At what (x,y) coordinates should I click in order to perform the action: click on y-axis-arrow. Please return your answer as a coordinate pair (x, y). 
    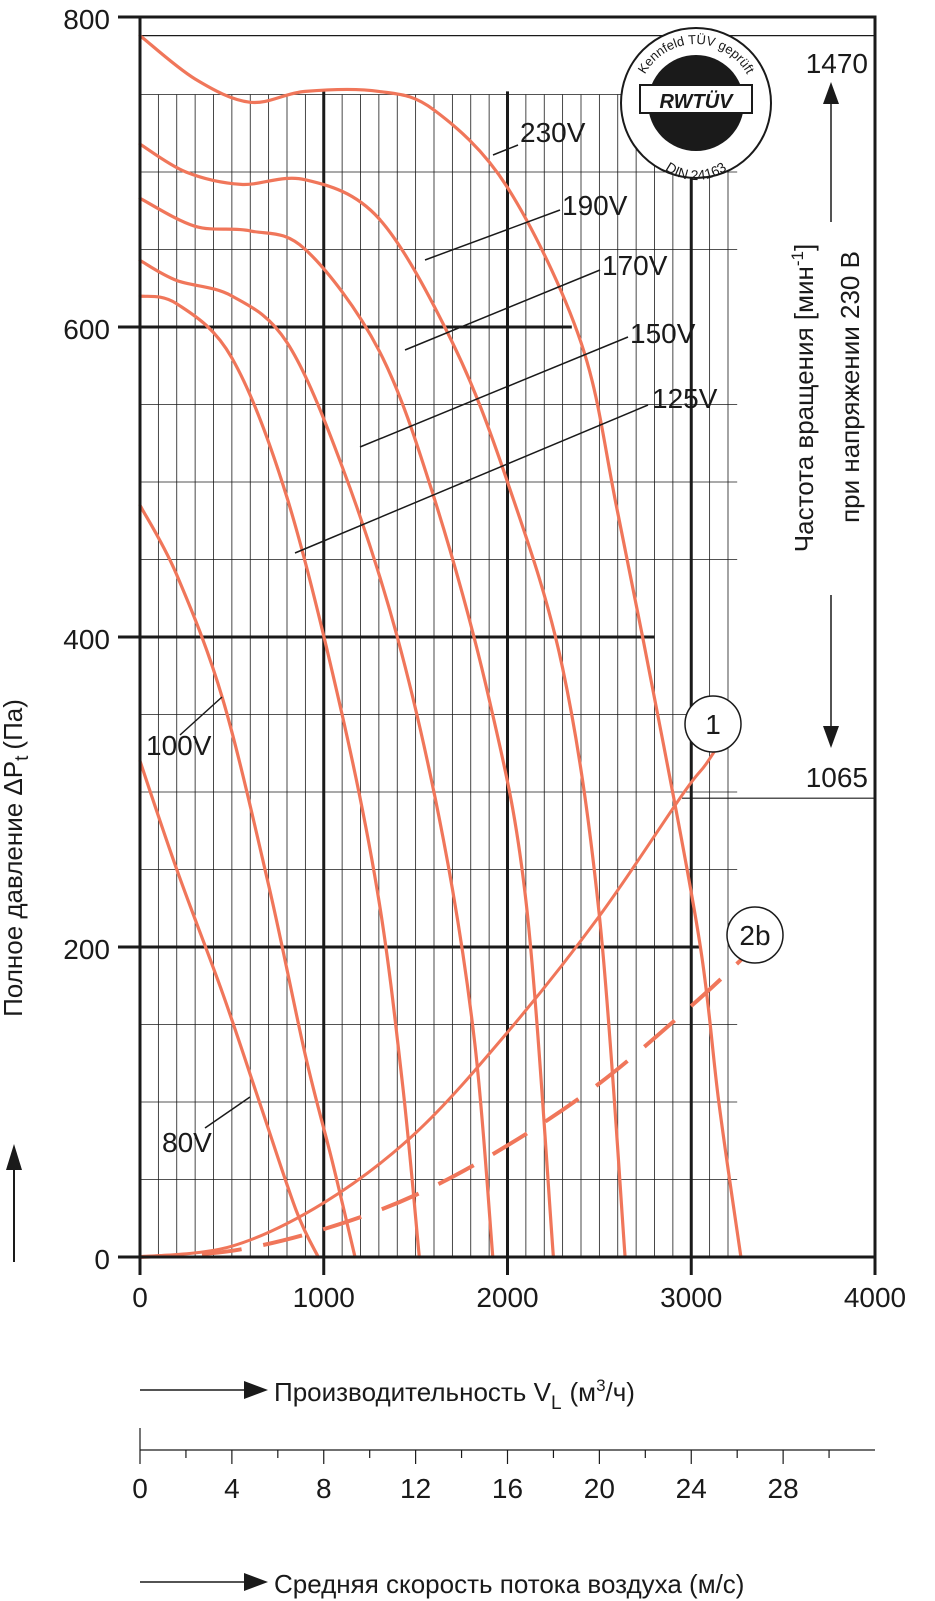
    Looking at the image, I should click on (14, 1203).